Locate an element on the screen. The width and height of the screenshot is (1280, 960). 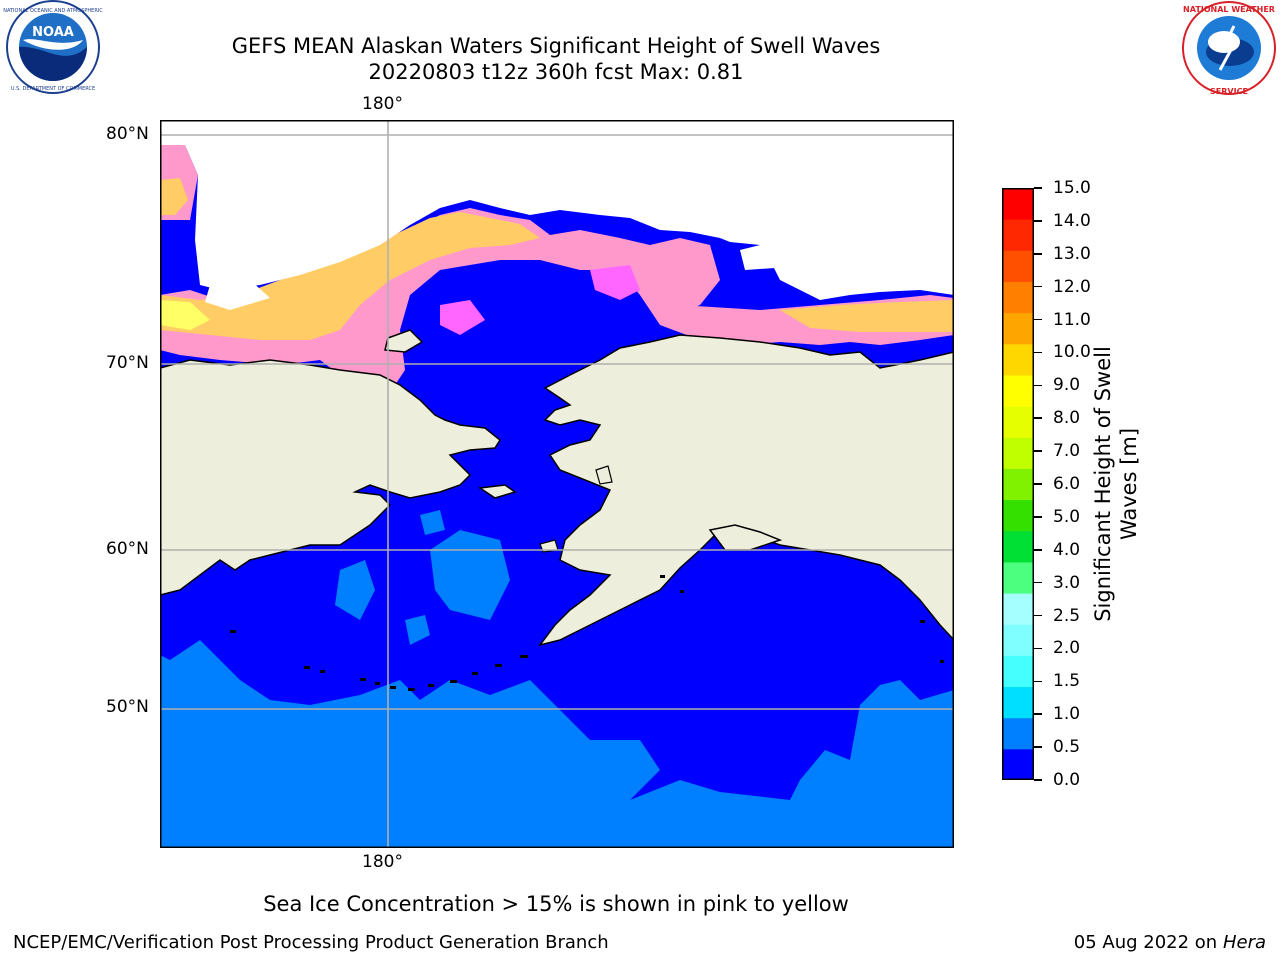
colorbar-tick-label: 6.0 is located at coordinates (1067, 484).